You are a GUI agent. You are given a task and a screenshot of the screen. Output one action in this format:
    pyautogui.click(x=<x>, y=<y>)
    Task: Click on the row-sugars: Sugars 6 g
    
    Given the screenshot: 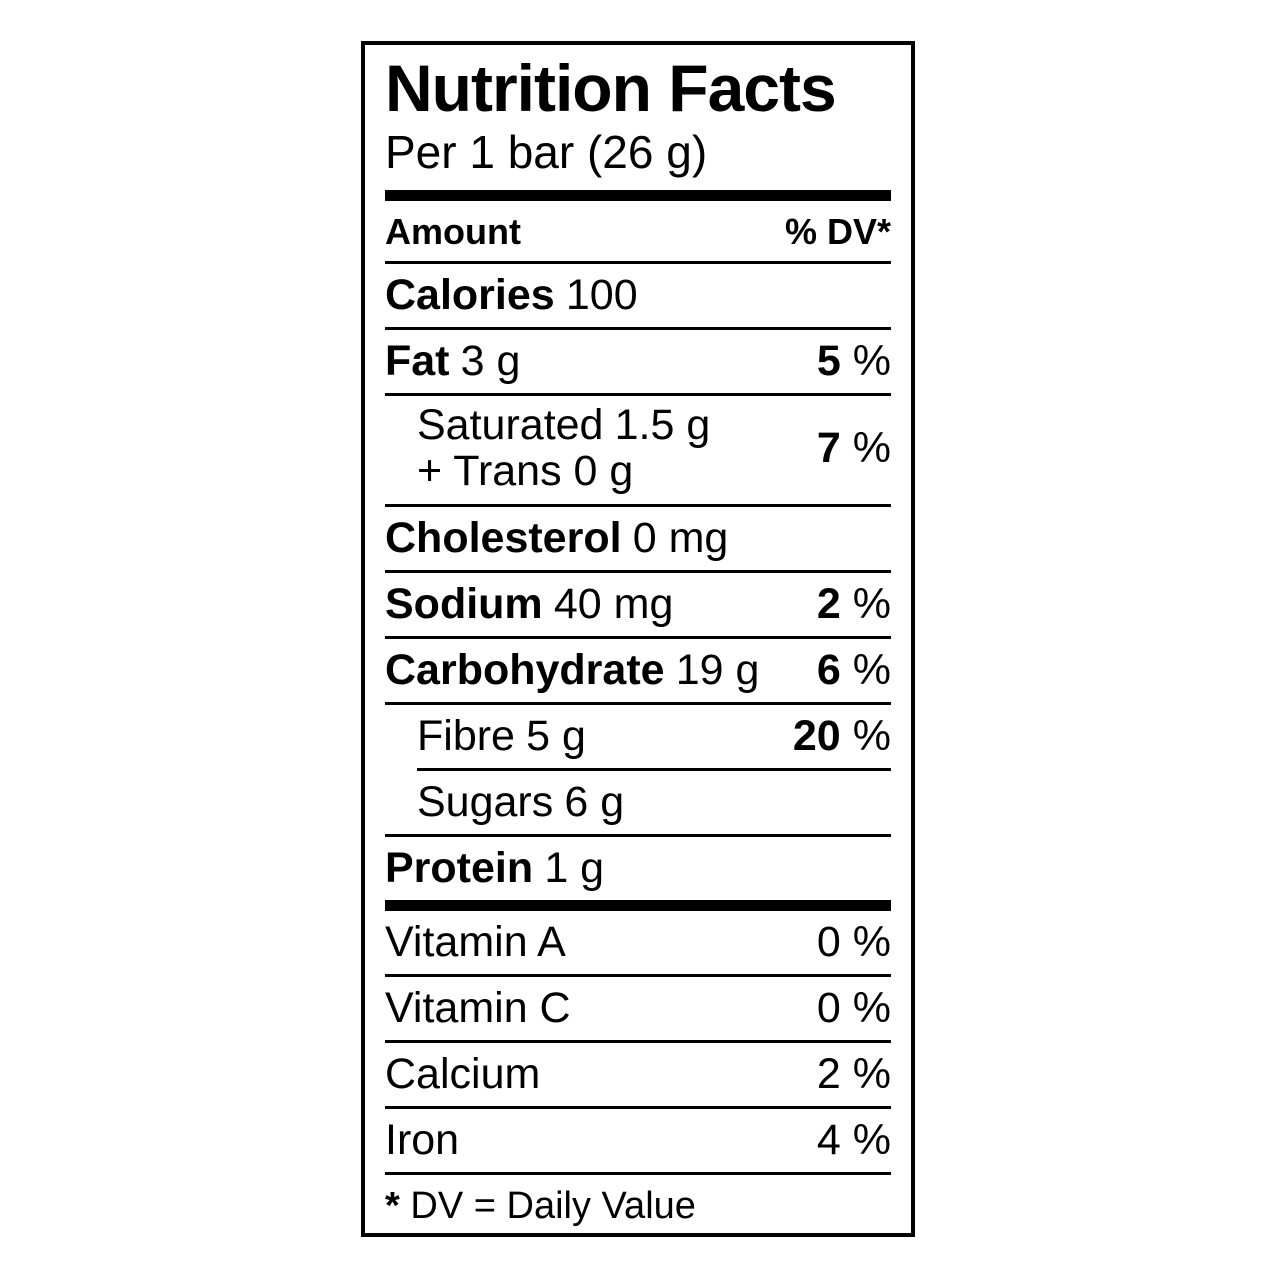 What is the action you would take?
    pyautogui.click(x=638, y=802)
    